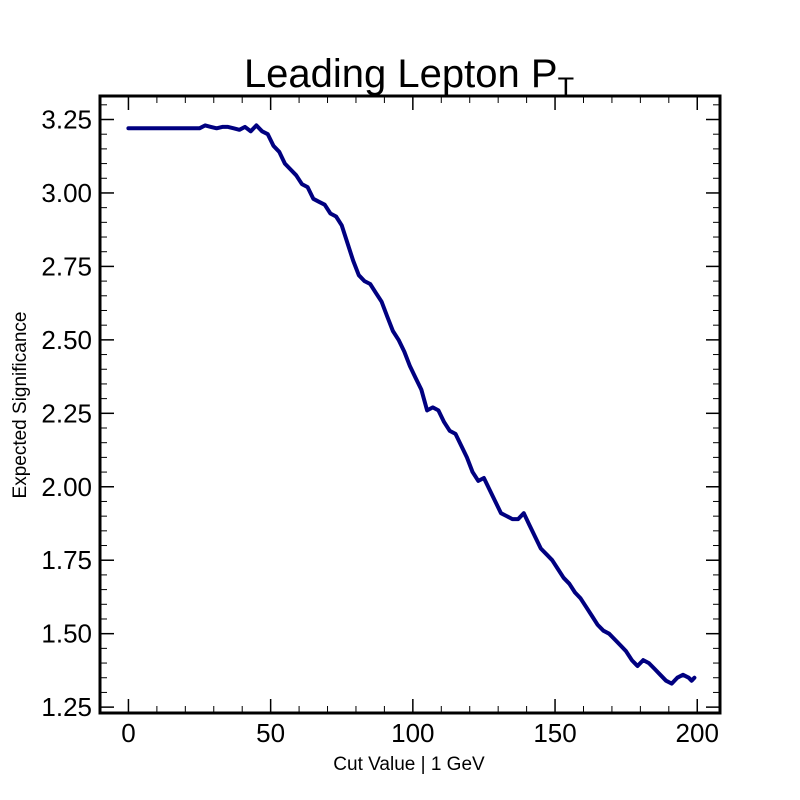 Image resolution: width=800 pixels, height=800 pixels. I want to click on y-tick-label: 1.25, so click(66, 707).